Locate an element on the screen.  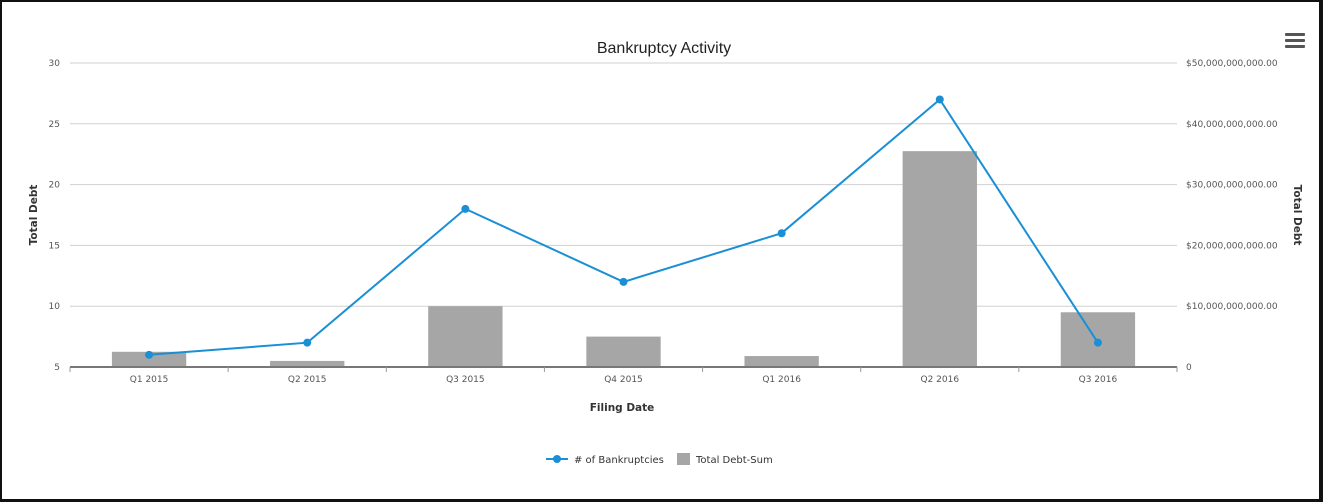
x-tick-label: Q1 2016 is located at coordinates (781, 380).